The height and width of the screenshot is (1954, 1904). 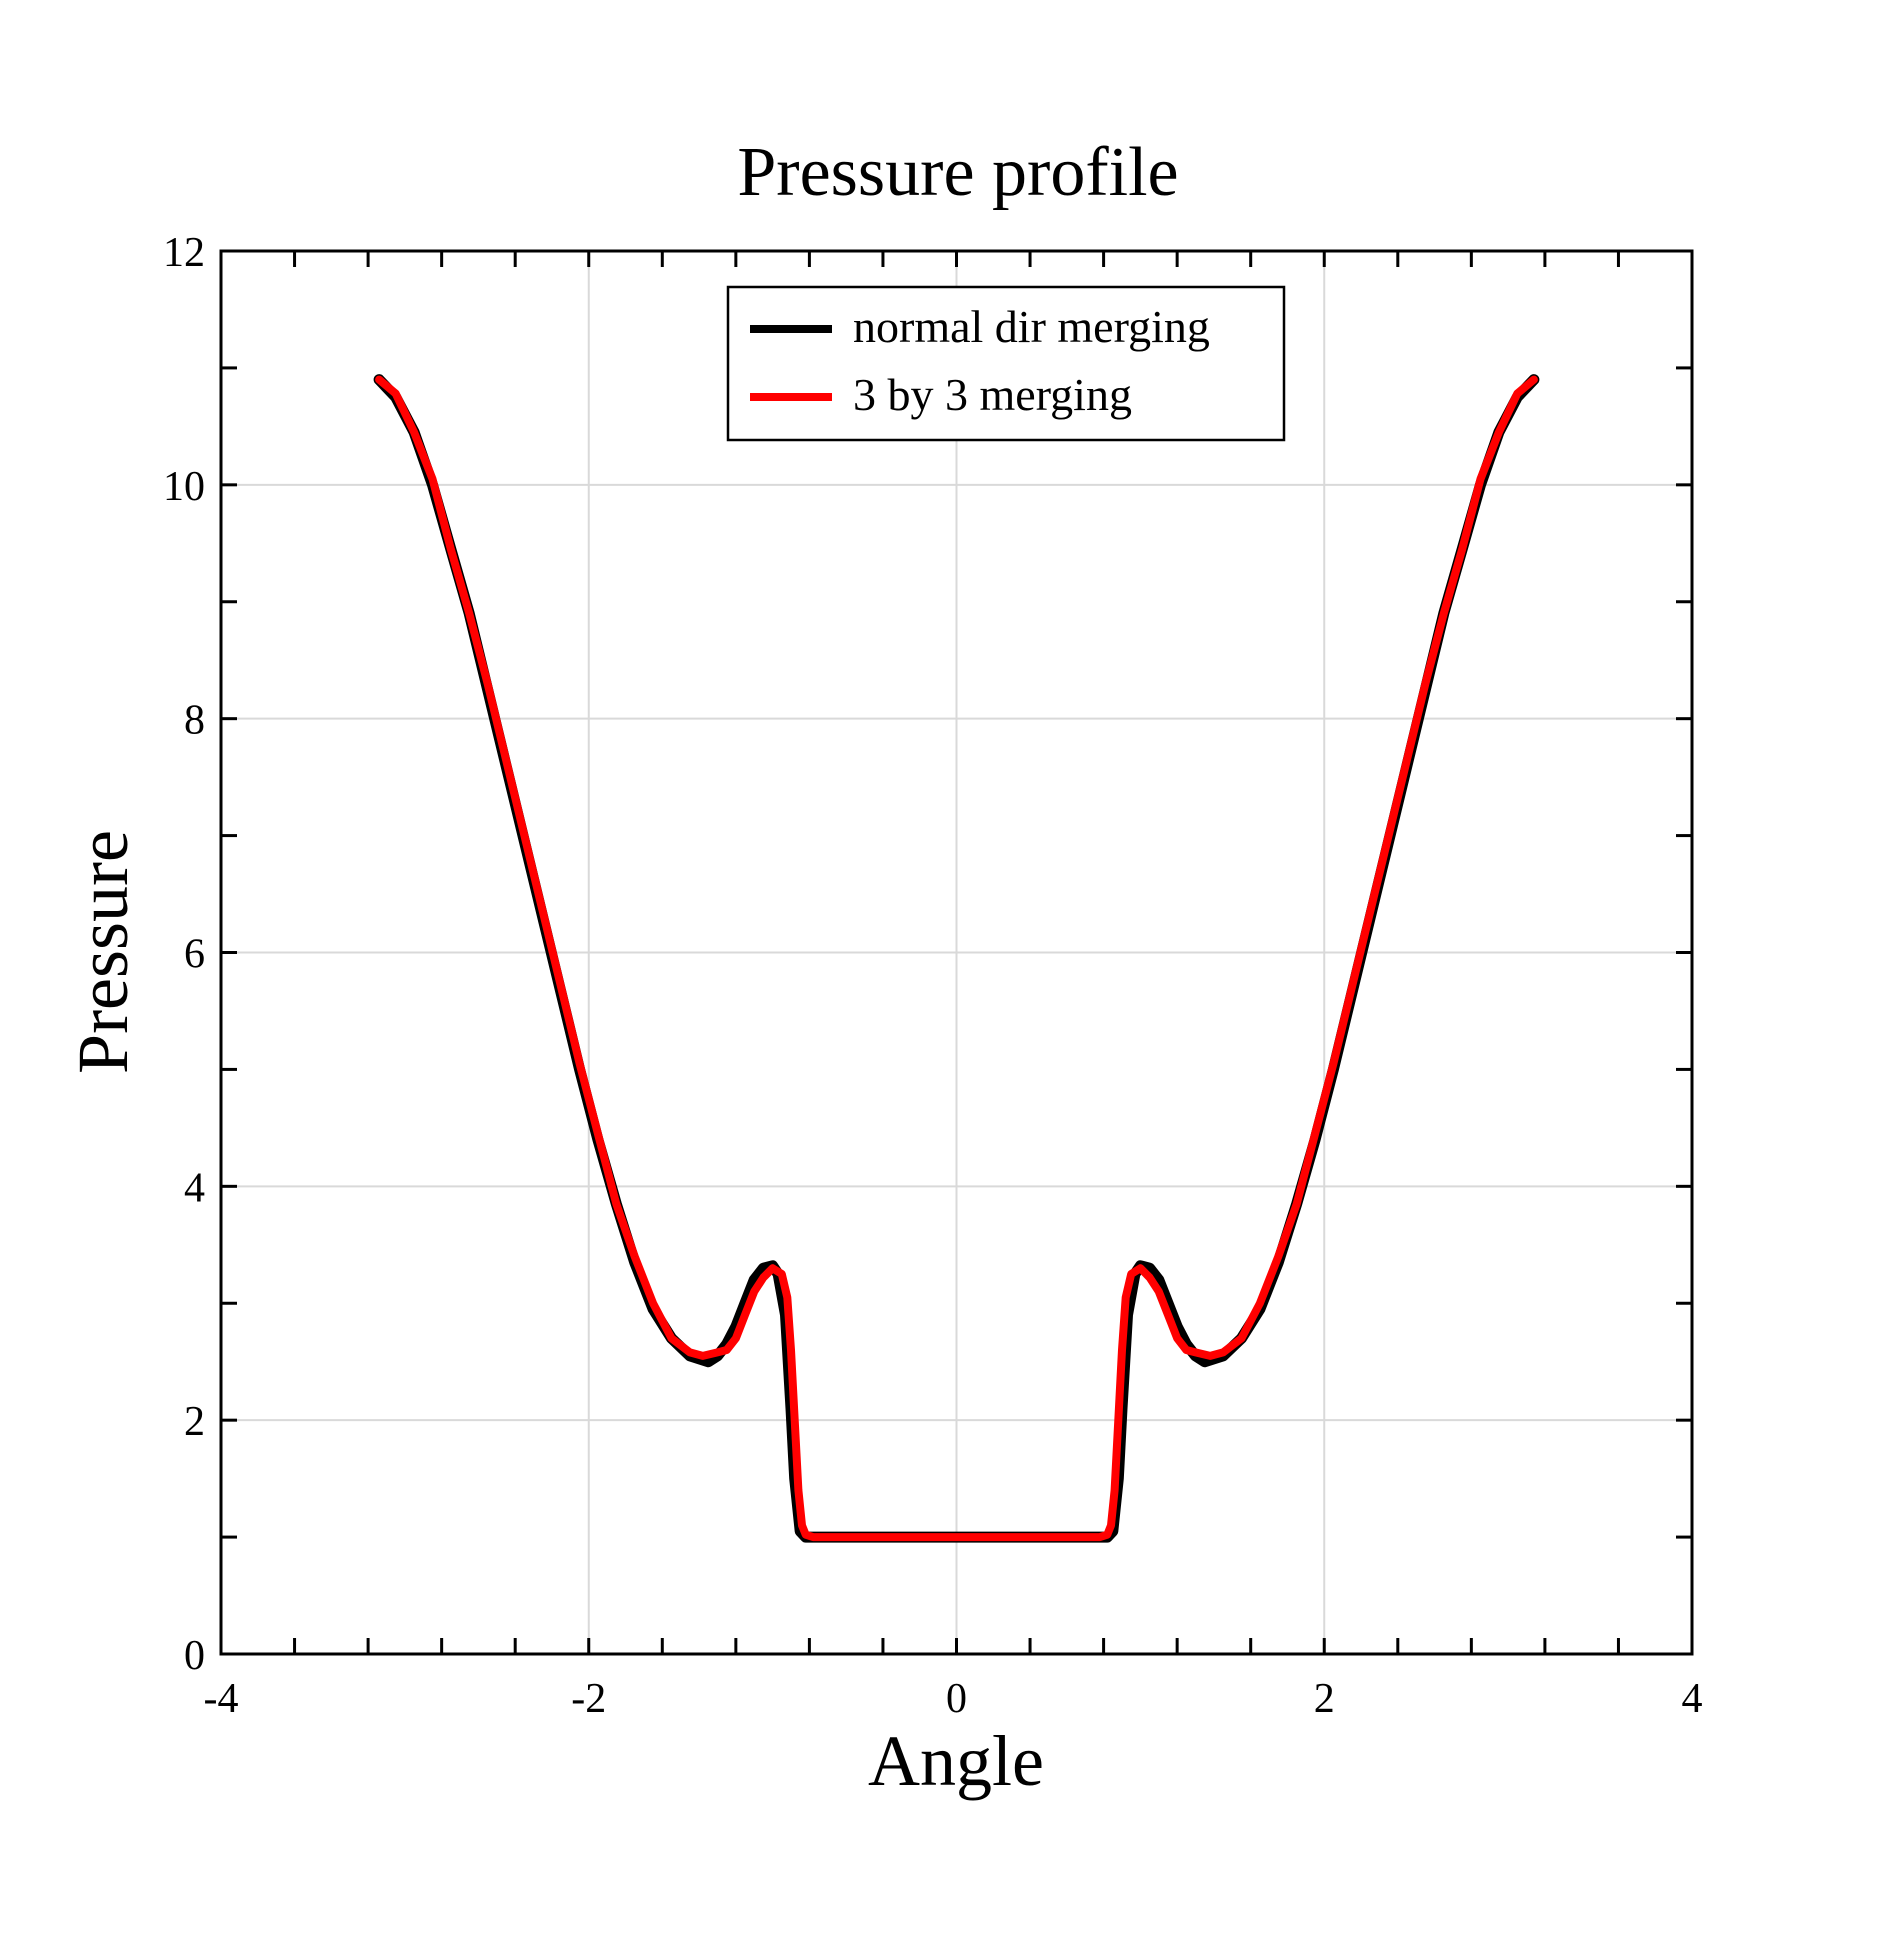 I want to click on x-tick-label-neg4: -4, so click(x=221, y=1699).